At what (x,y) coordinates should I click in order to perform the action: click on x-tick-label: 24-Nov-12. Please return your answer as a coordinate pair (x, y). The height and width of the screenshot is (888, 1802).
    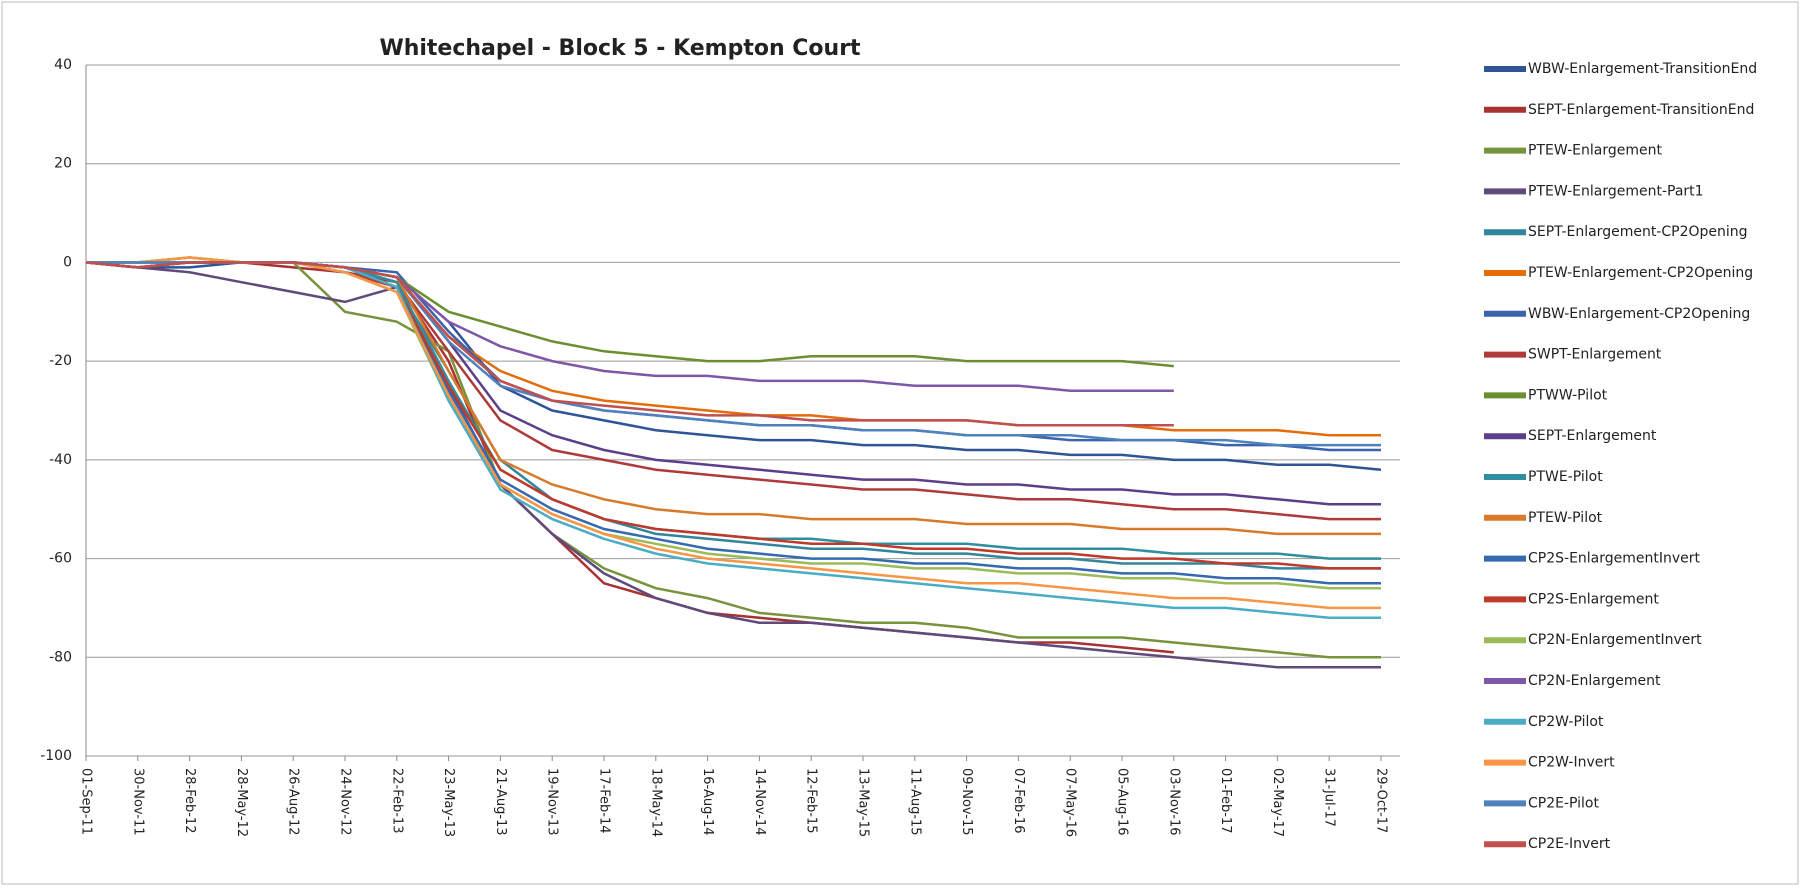
    Looking at the image, I should click on (345, 802).